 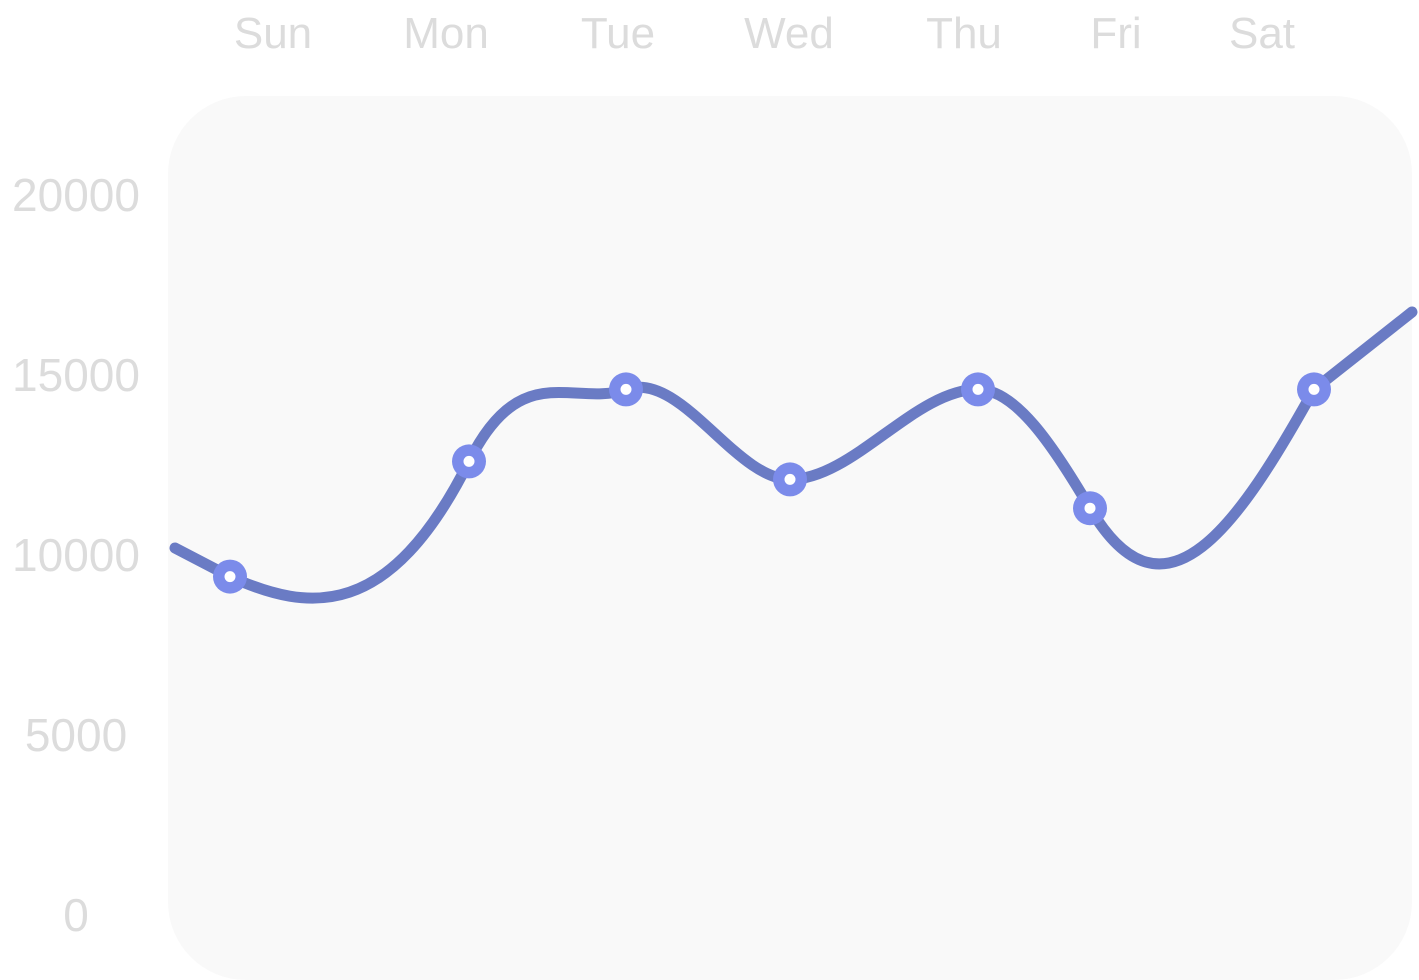 I want to click on y-tick-label: 10000, so click(x=76, y=555).